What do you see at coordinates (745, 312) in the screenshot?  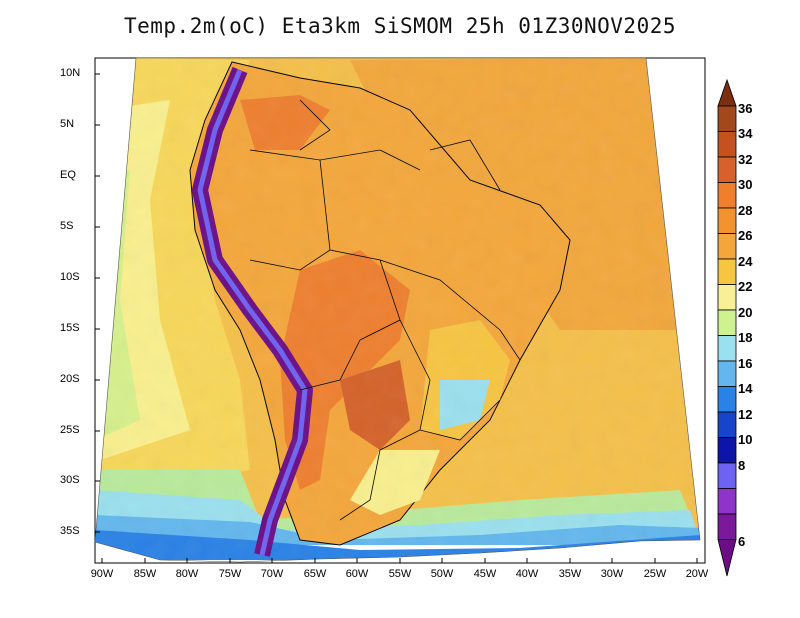 I see `colorbar-label-20: 20` at bounding box center [745, 312].